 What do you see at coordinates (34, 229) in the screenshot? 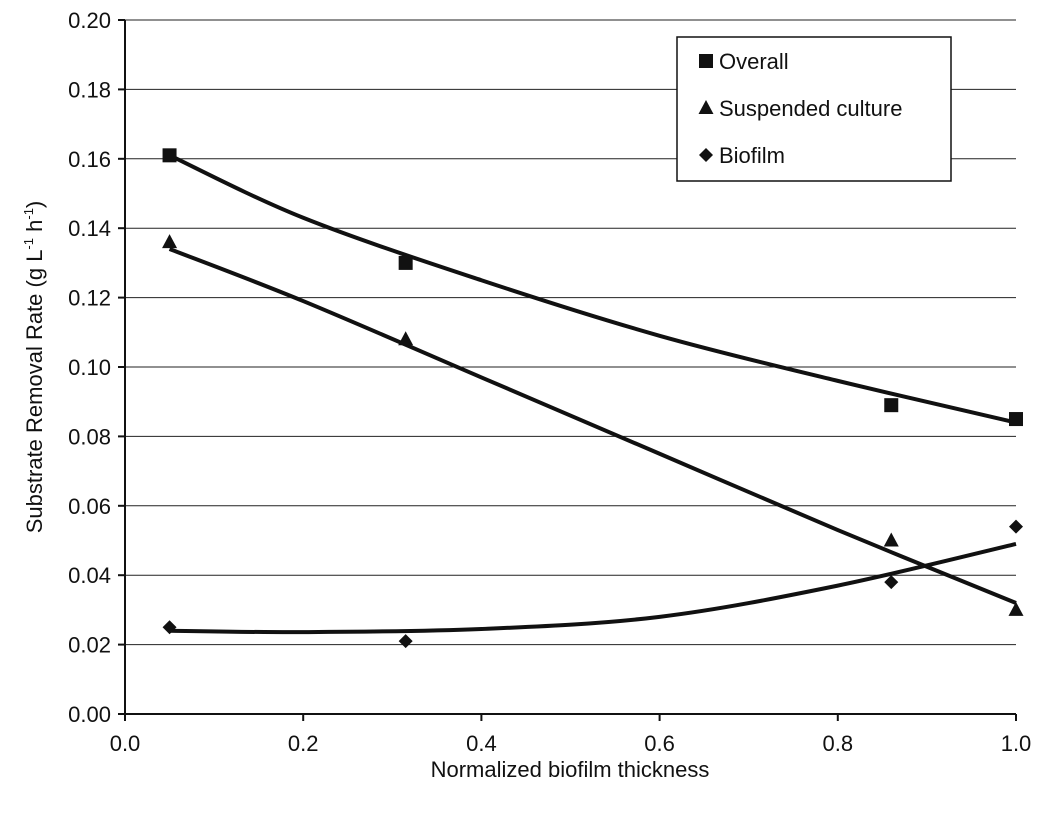
I see `y-axis-title-mid: h` at bounding box center [34, 229].